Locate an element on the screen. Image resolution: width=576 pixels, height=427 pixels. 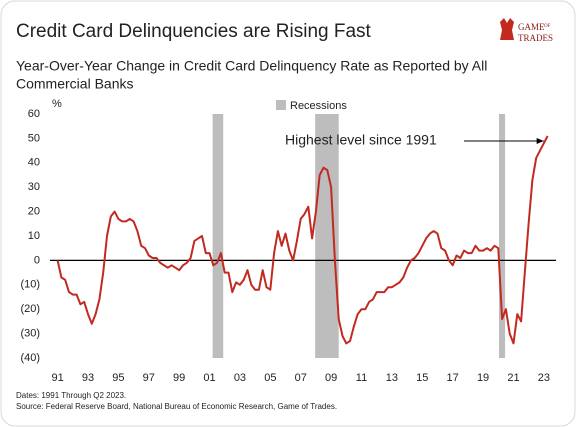
legend-label: Recessions is located at coordinates (318, 106).